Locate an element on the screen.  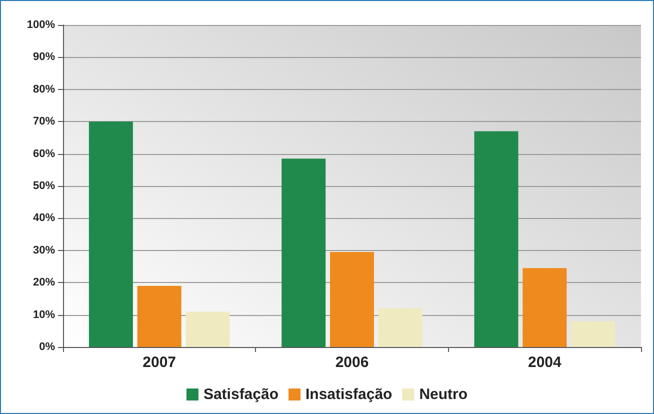
legend-label: Neutro is located at coordinates (443, 394).